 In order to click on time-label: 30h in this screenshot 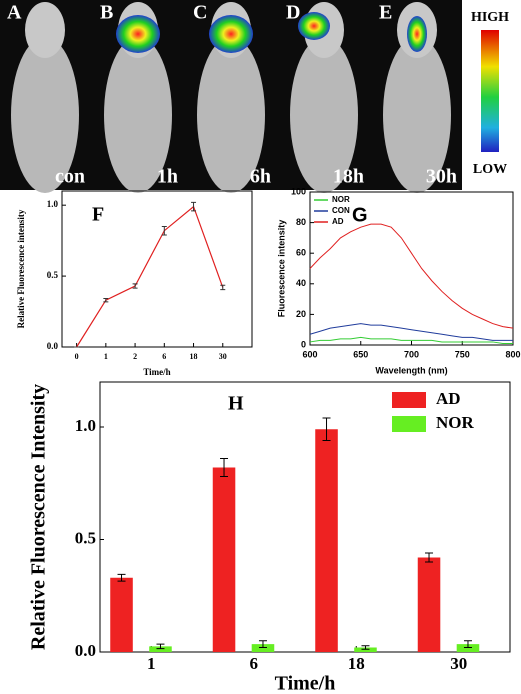, I will do `click(441, 177)`.